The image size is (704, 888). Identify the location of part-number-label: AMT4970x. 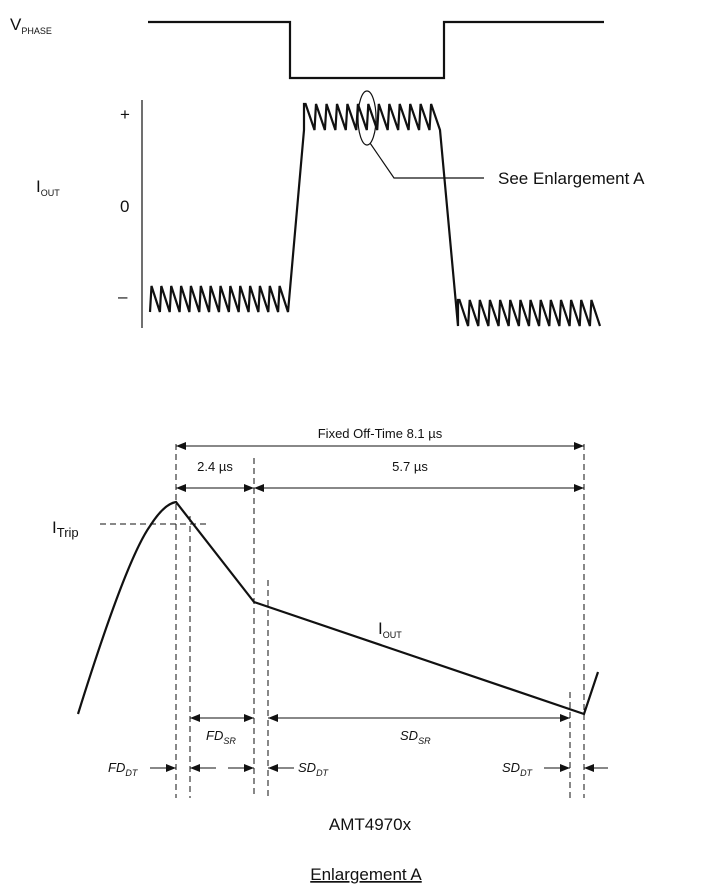
(370, 824).